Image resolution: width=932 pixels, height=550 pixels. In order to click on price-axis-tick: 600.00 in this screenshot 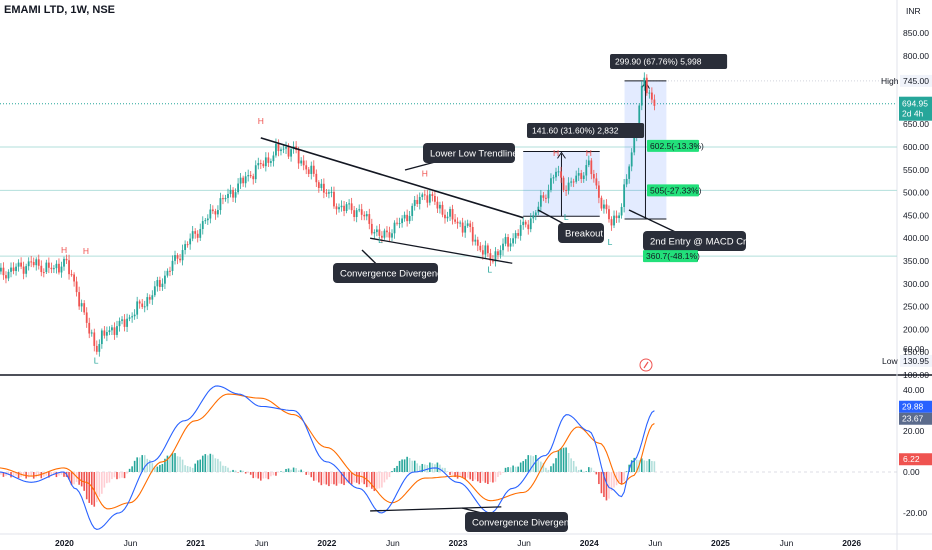, I will do `click(916, 147)`.